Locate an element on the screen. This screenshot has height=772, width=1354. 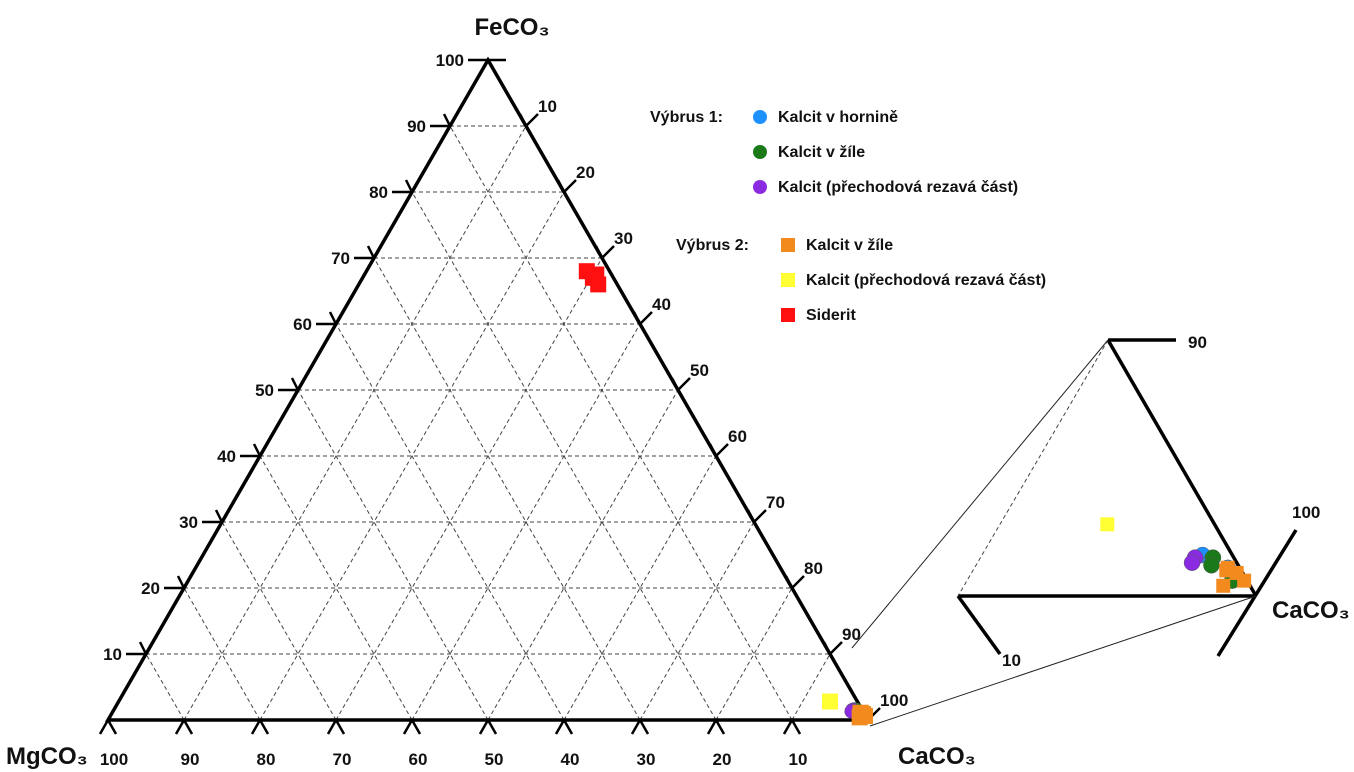
tick-label-fe-40: 40 is located at coordinates (226, 456).